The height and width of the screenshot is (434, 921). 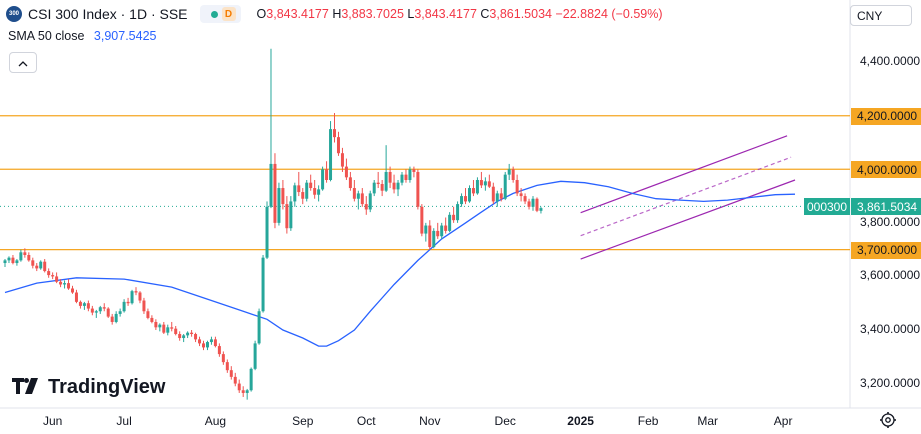 What do you see at coordinates (124, 421) in the screenshot?
I see `time-axis-label: Jul` at bounding box center [124, 421].